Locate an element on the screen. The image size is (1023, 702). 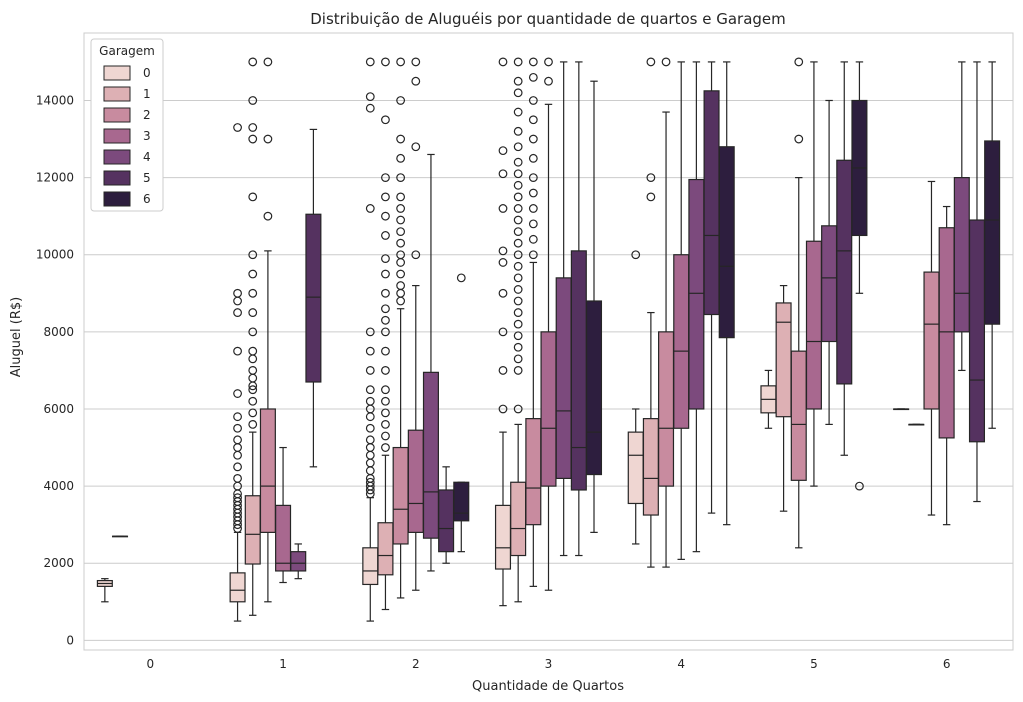
x-tick-label: 0 is located at coordinates (151, 664).